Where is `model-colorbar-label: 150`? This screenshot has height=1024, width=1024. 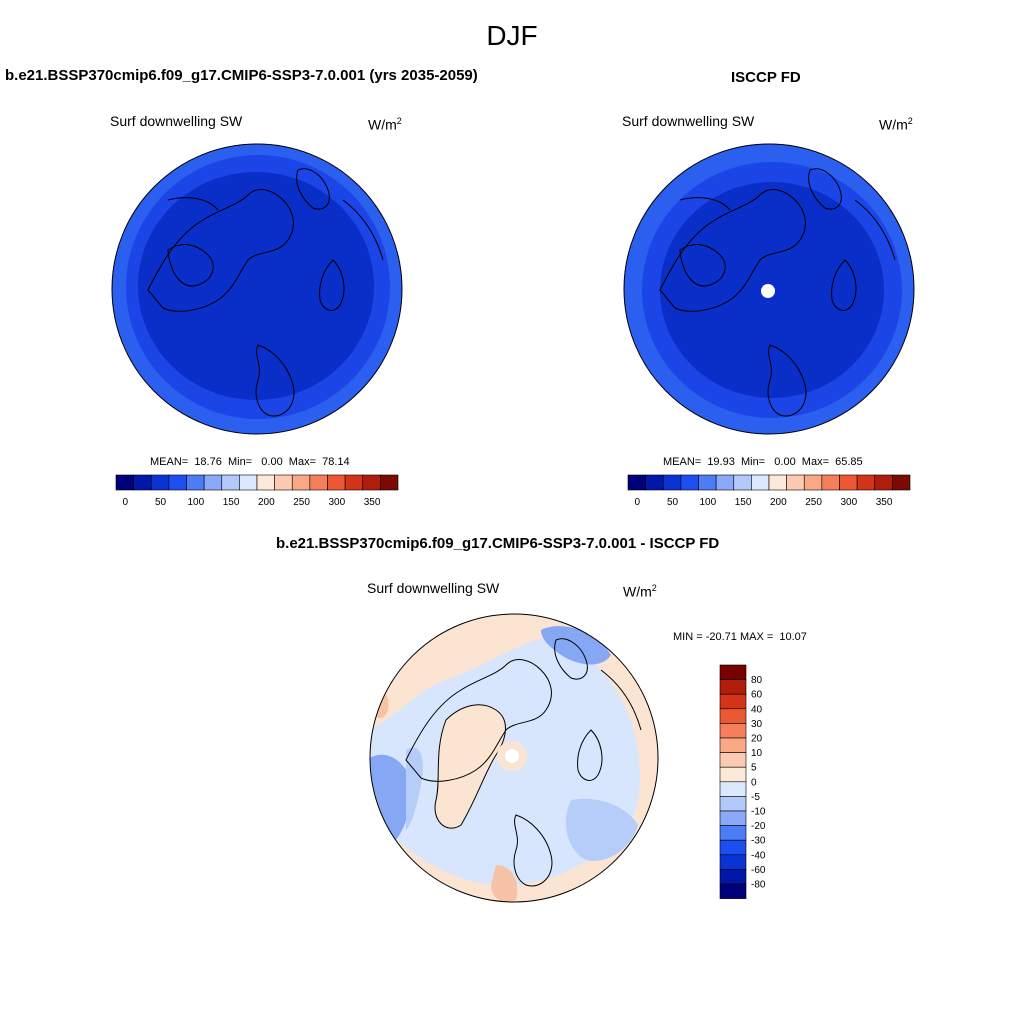 model-colorbar-label: 150 is located at coordinates (231, 502).